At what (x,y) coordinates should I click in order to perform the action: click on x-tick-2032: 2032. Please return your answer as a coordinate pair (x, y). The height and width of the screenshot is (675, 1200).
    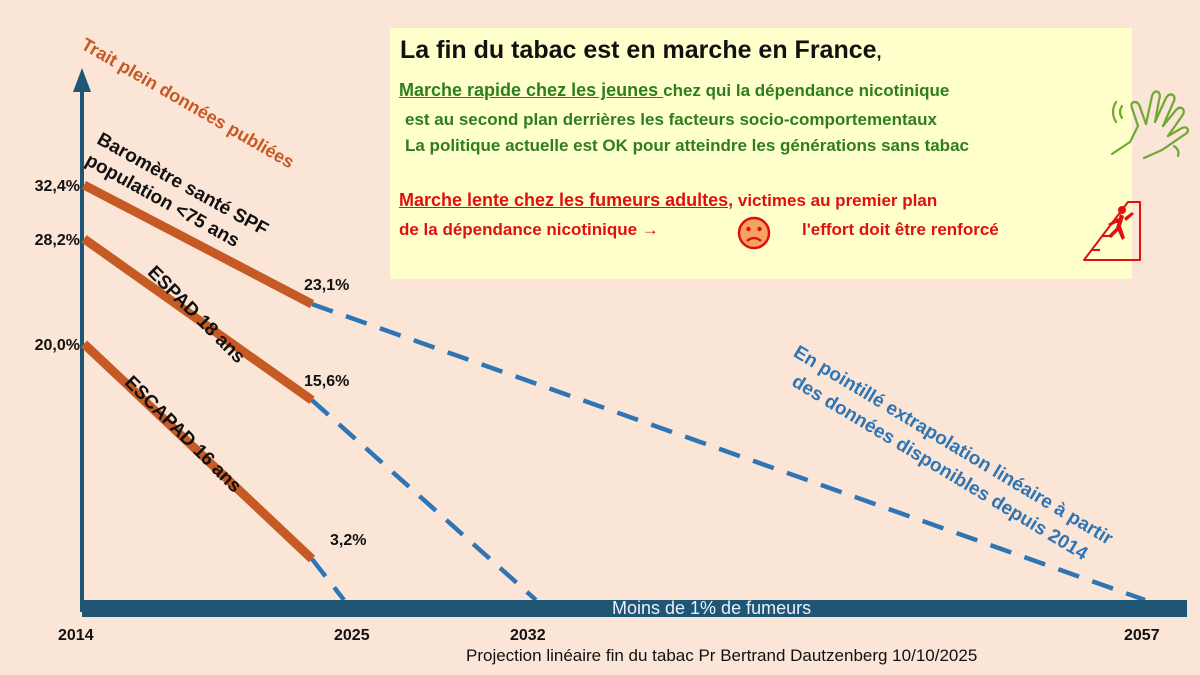
    Looking at the image, I should click on (528, 635).